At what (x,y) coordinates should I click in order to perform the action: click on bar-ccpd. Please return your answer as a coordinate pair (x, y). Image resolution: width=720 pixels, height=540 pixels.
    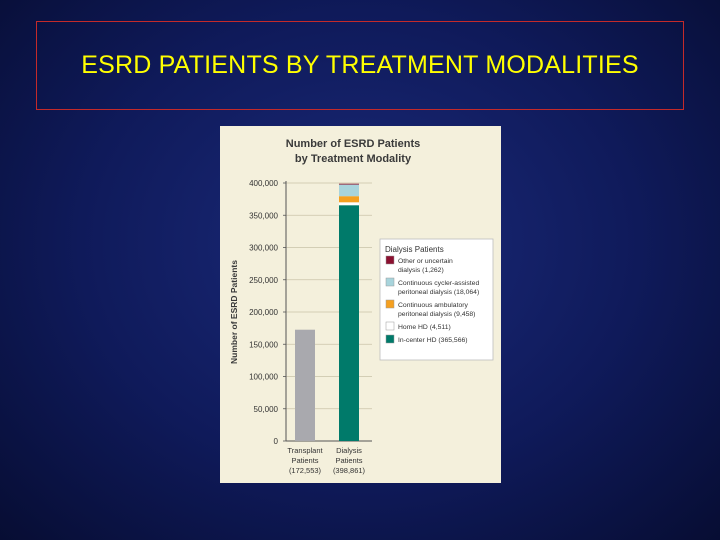
    Looking at the image, I should click on (349, 190).